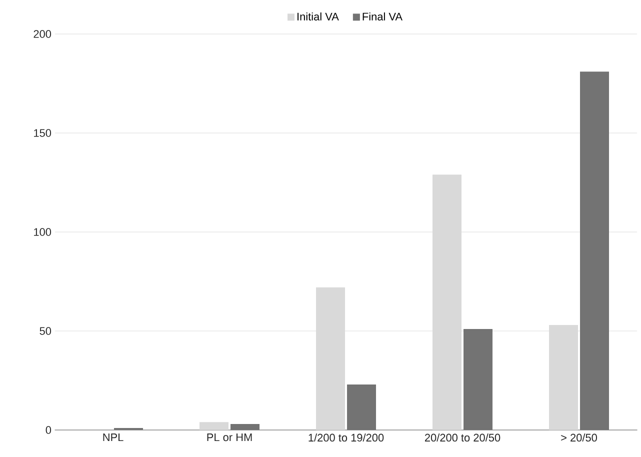 The width and height of the screenshot is (641, 457). I want to click on y-tick-label: 50, so click(46, 331).